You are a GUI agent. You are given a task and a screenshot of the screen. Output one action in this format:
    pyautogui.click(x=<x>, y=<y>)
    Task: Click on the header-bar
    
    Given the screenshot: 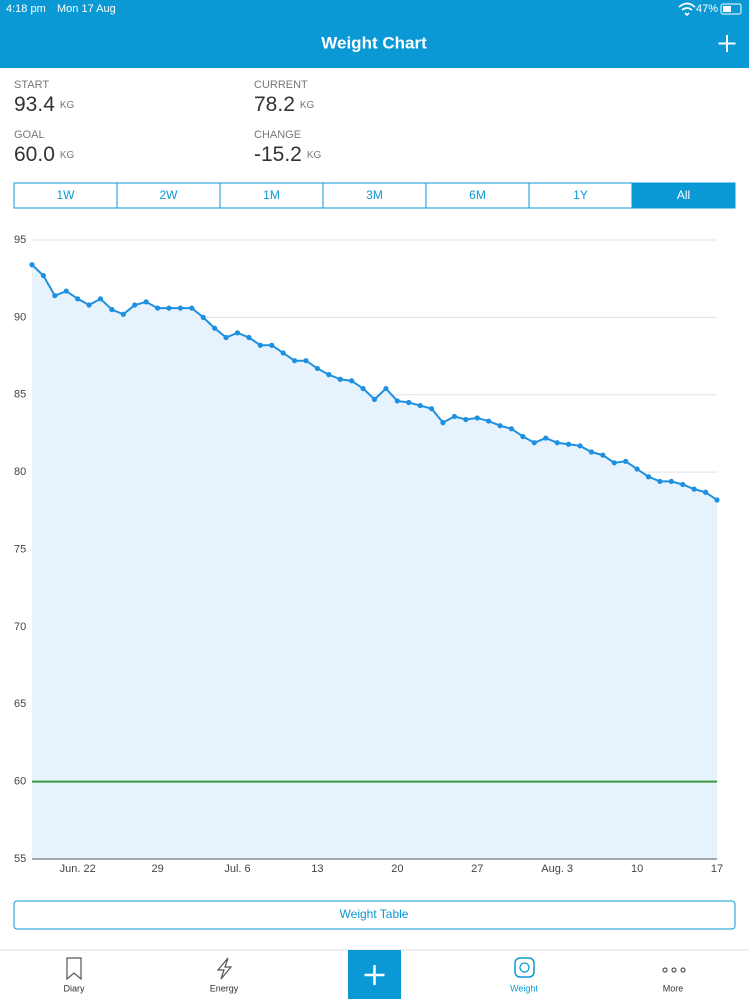 What is the action you would take?
    pyautogui.click(x=374, y=34)
    